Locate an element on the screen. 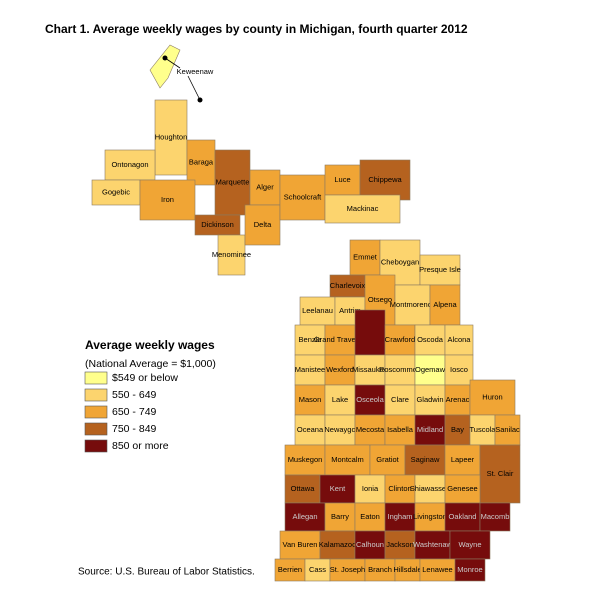 The image size is (600, 600). county-label: Montcalm is located at coordinates (347, 459).